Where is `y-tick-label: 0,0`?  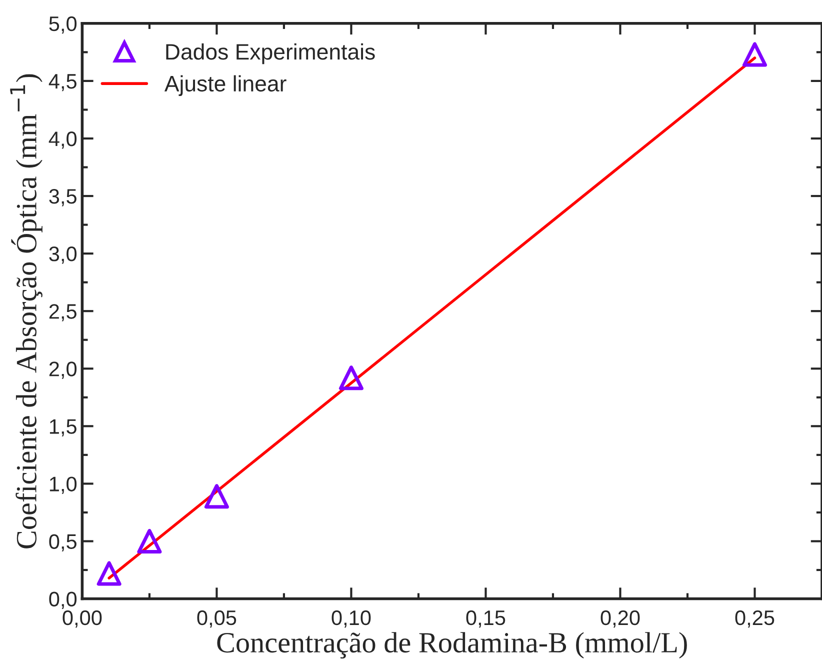 y-tick-label: 0,0 is located at coordinates (63, 600).